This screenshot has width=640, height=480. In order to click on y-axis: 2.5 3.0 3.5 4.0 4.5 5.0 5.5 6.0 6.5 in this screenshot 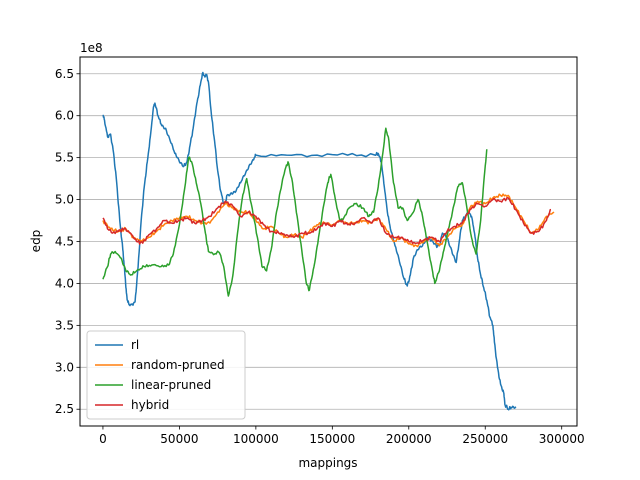, I will do `click(67, 241)`.